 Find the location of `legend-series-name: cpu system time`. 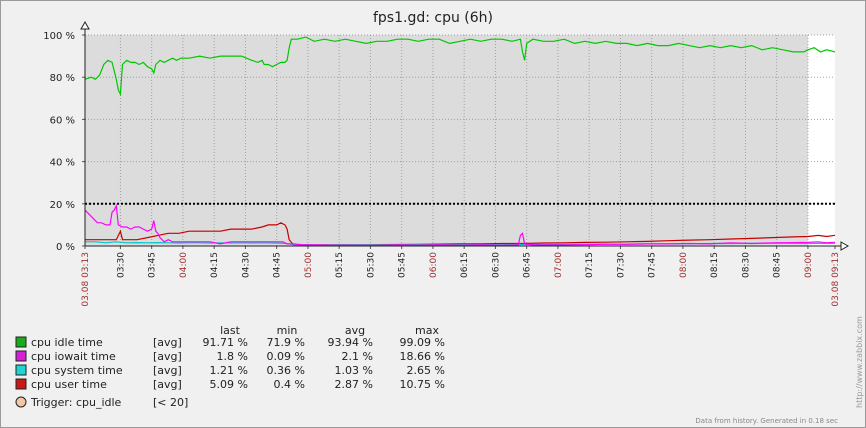

legend-series-name: cpu system time is located at coordinates (77, 370).